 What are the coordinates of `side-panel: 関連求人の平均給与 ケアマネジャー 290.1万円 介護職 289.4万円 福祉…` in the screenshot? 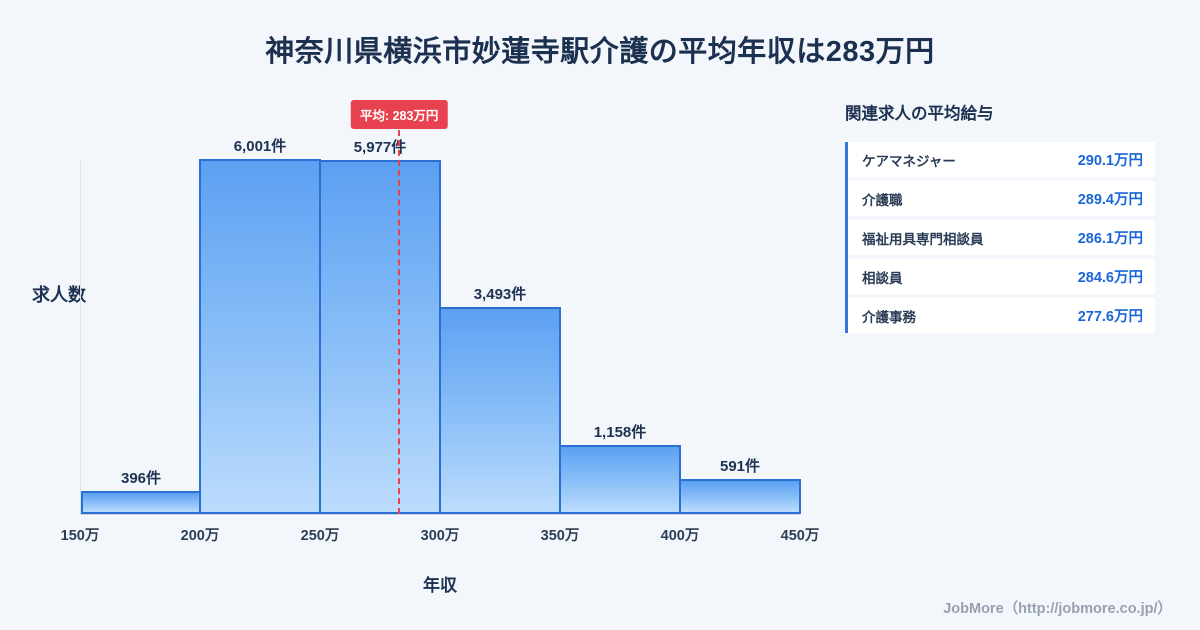 It's located at (1000, 218).